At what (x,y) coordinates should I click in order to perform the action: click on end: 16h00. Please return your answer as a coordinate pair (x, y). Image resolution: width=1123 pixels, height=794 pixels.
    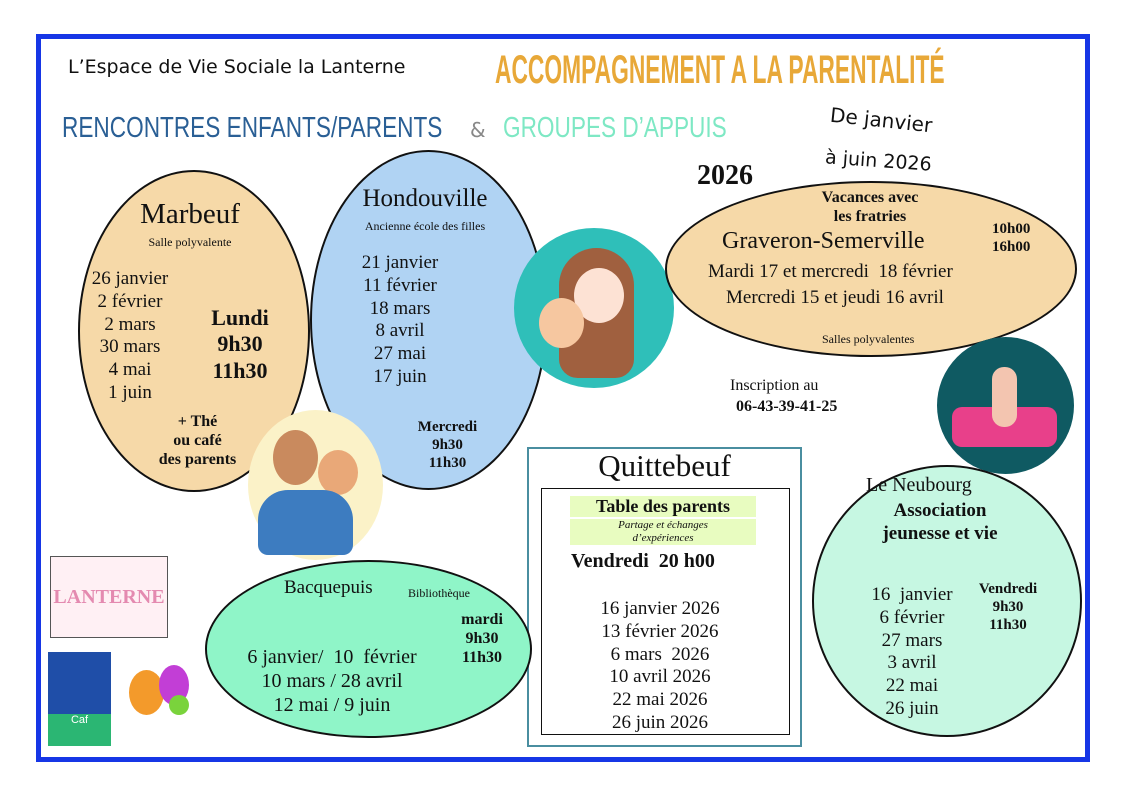
    Looking at the image, I should click on (1011, 247).